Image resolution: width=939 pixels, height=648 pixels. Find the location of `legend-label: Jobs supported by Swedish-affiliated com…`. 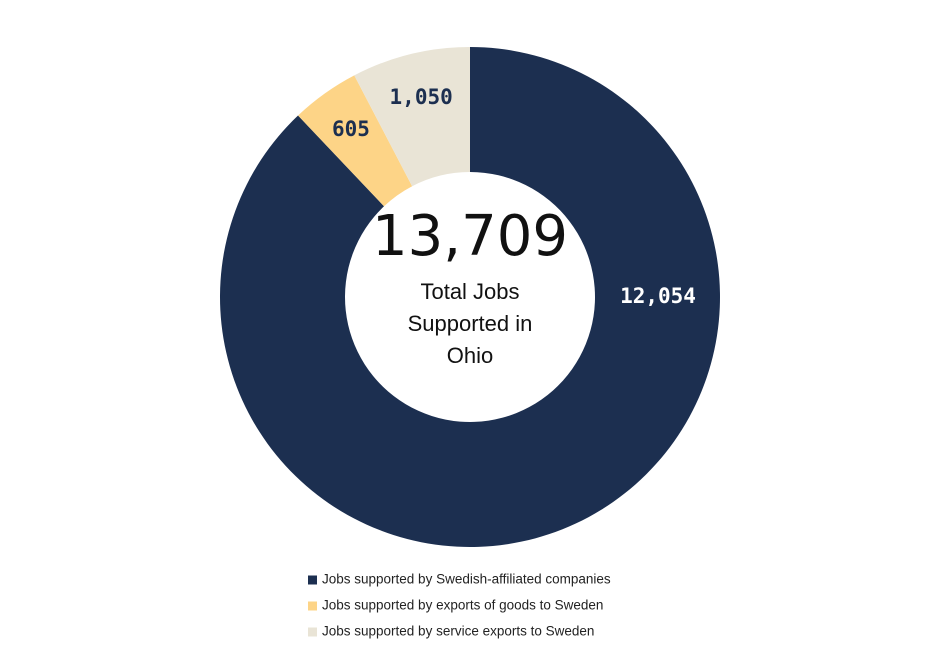

legend-label: Jobs supported by Swedish-affiliated com… is located at coordinates (466, 579).